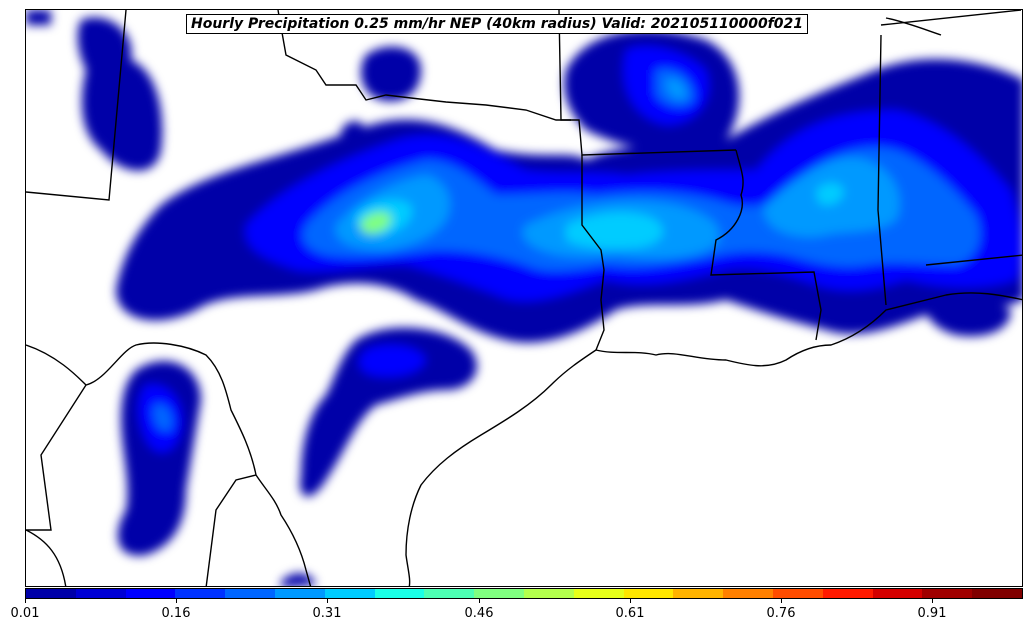 This screenshot has height=633, width=1033. Describe the element at coordinates (630, 613) in the screenshot. I see `colorbar-tick-label: 0.61` at that location.